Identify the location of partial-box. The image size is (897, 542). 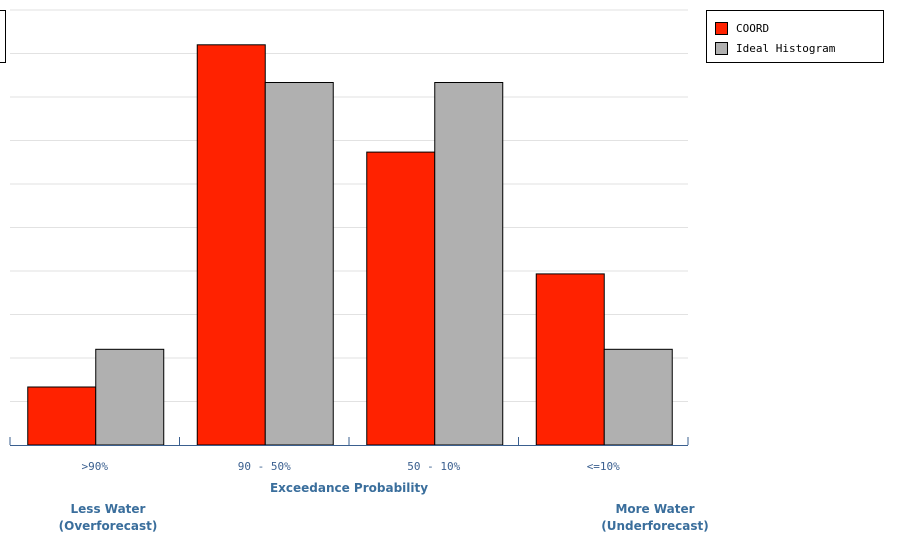
(3, 36).